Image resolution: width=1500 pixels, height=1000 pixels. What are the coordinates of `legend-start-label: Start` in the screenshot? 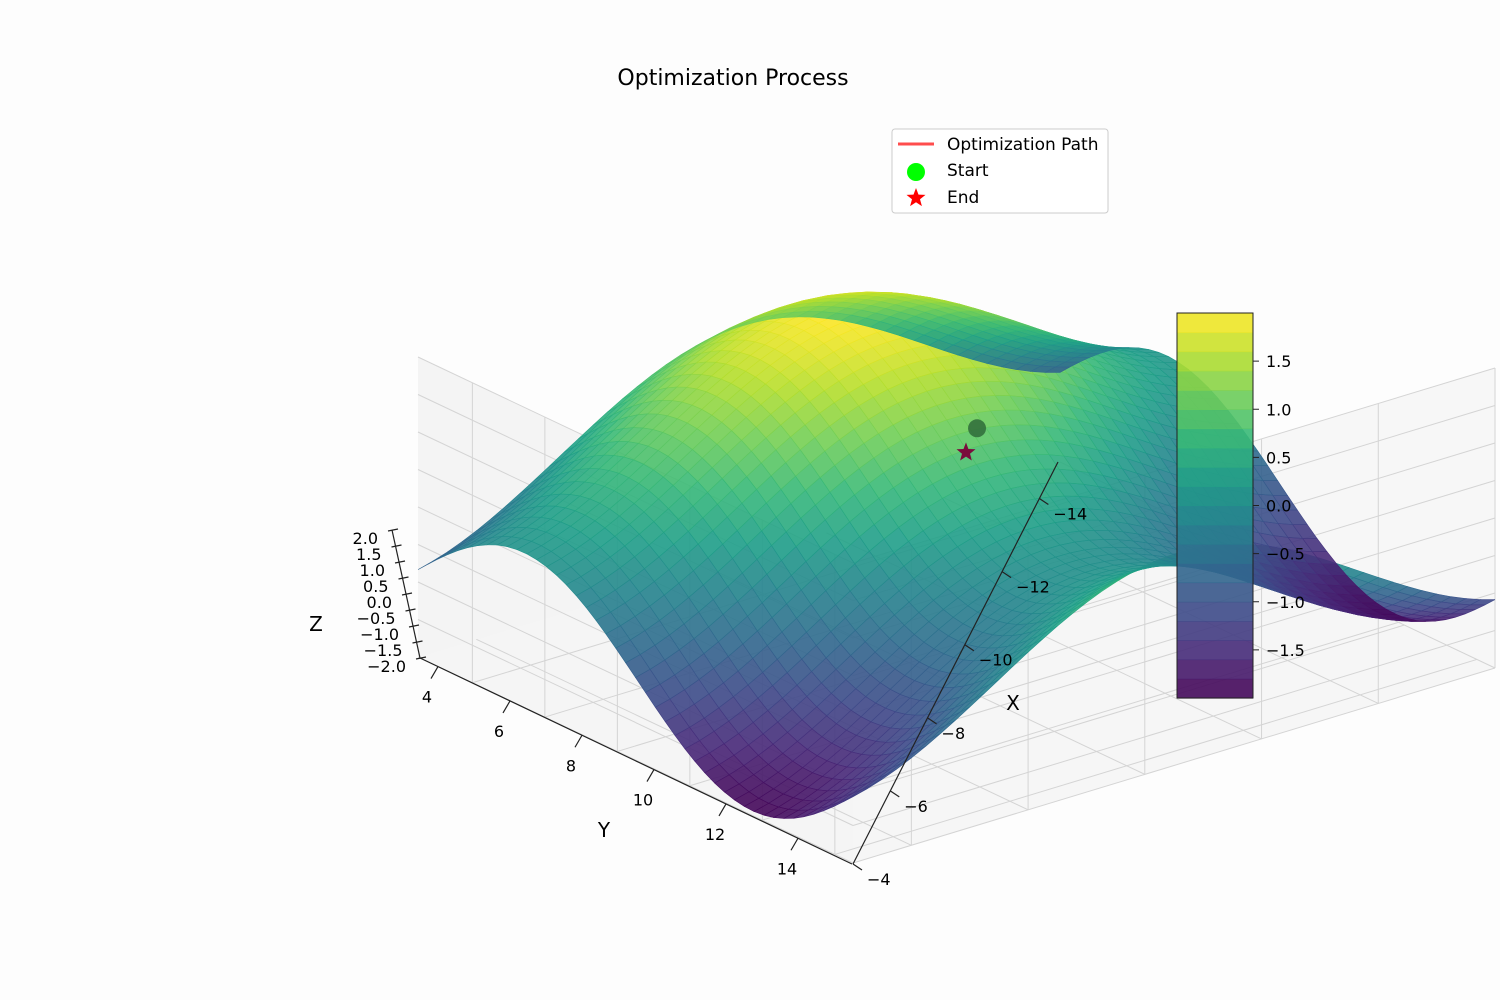 It's located at (968, 171).